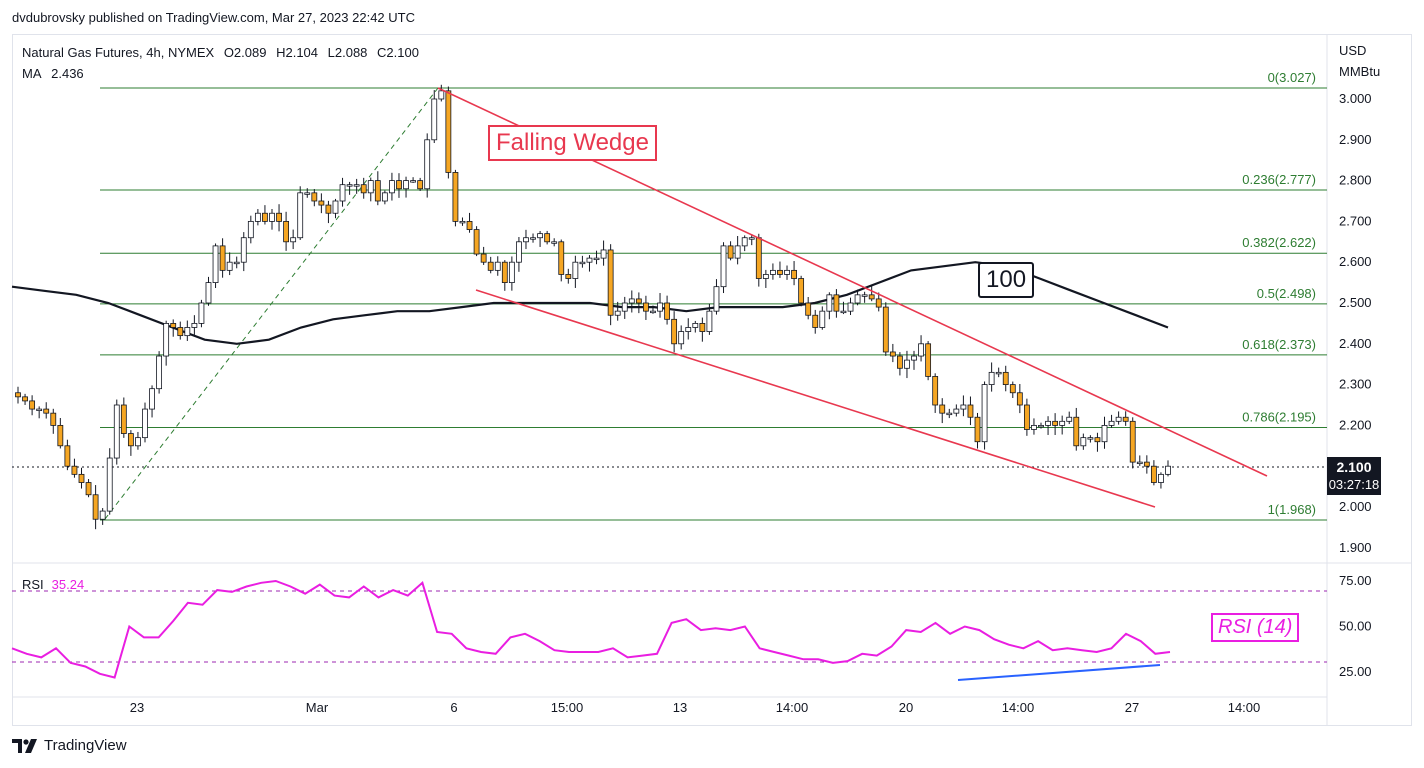  What do you see at coordinates (815, 398) in the screenshot?
I see `wedge-lower-line` at bounding box center [815, 398].